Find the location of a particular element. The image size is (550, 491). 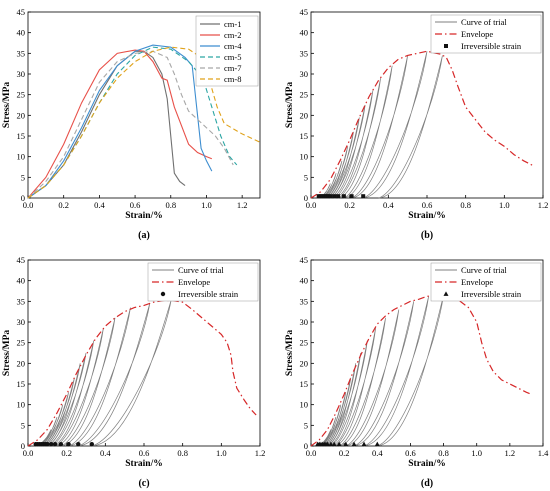

panel-b-x-tick-label: 0.0 is located at coordinates (311, 205).